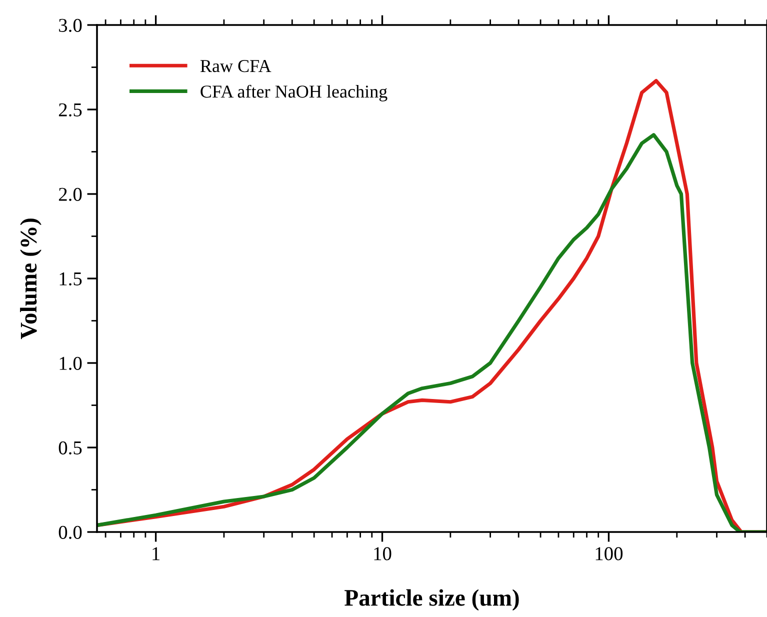 The width and height of the screenshot is (767, 617). What do you see at coordinates (383, 553) in the screenshot?
I see `x-tick-label: 10` at bounding box center [383, 553].